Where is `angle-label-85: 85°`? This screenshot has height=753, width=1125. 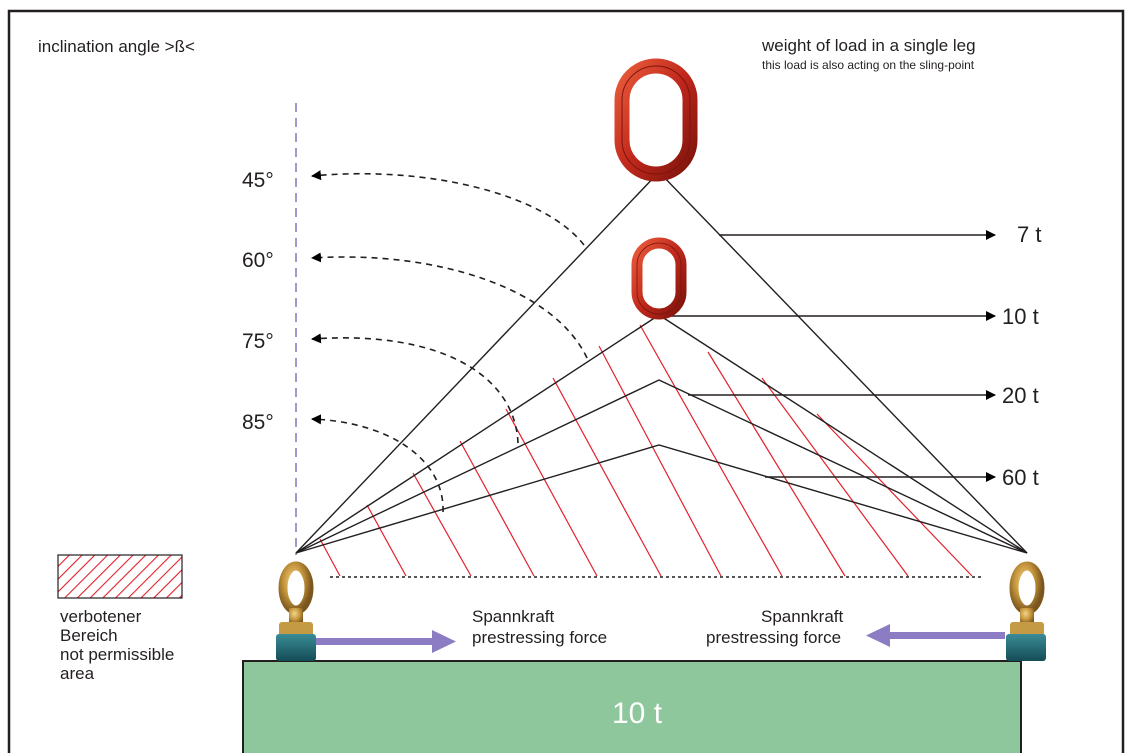
angle-label-85: 85° is located at coordinates (258, 422).